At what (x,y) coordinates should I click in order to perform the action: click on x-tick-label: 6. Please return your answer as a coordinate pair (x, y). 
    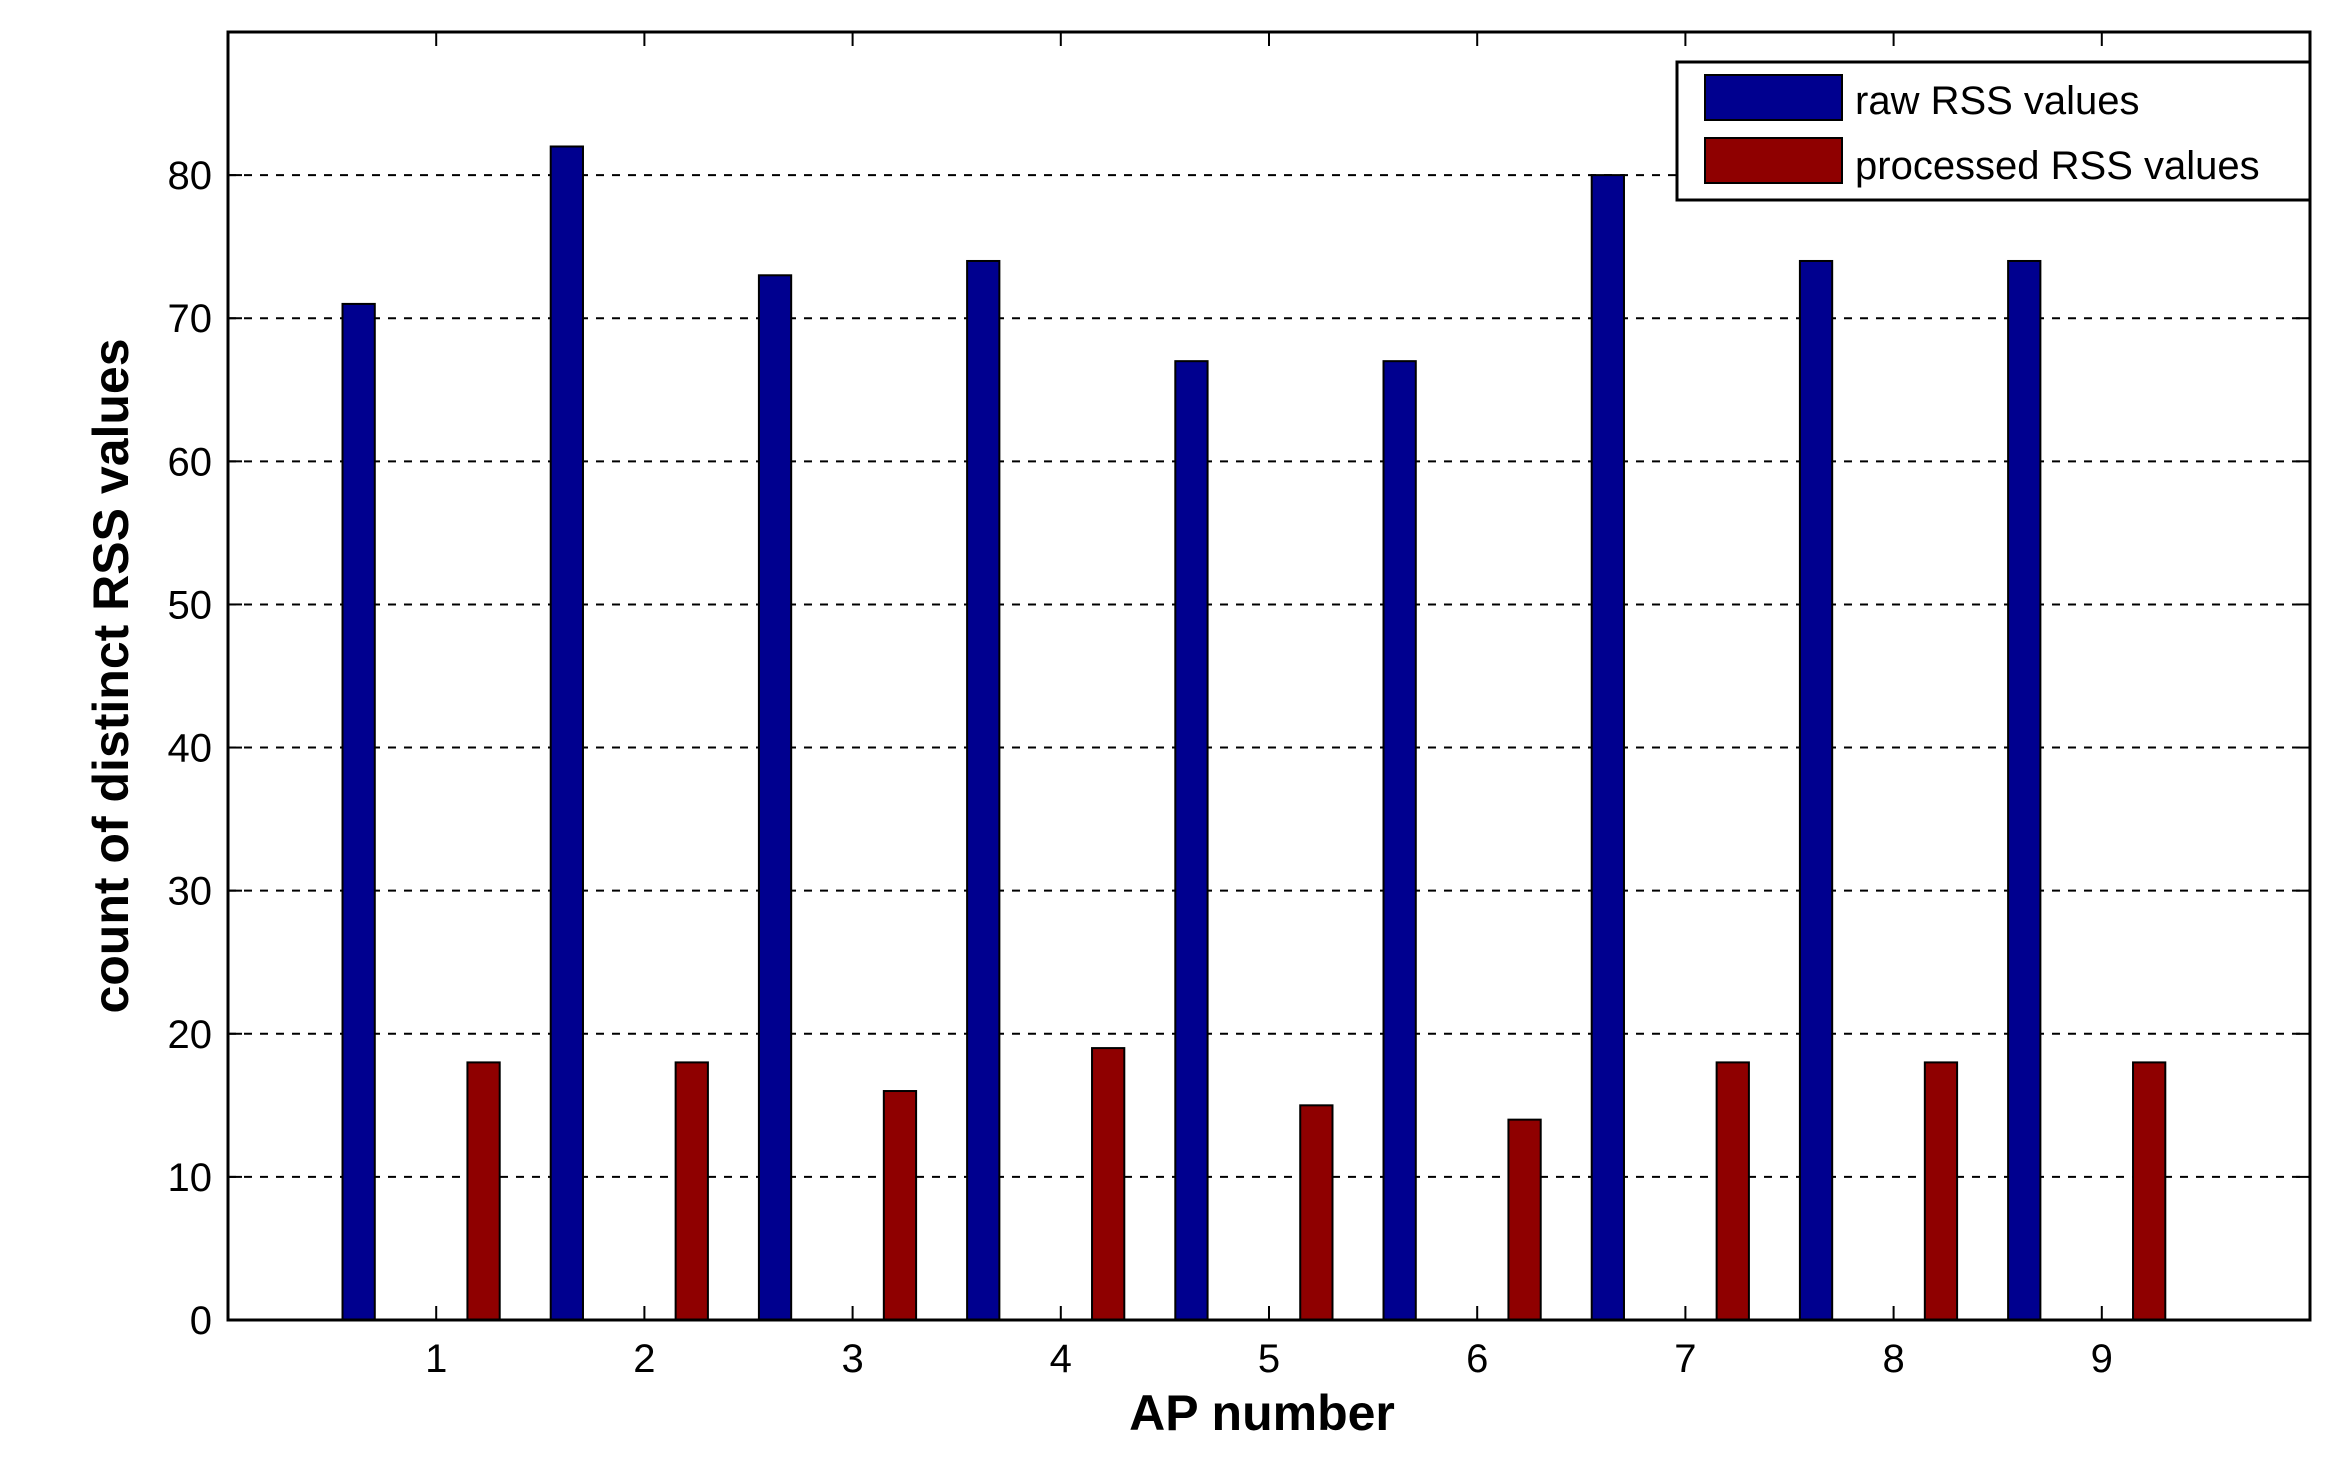
    Looking at the image, I should click on (1477, 1359).